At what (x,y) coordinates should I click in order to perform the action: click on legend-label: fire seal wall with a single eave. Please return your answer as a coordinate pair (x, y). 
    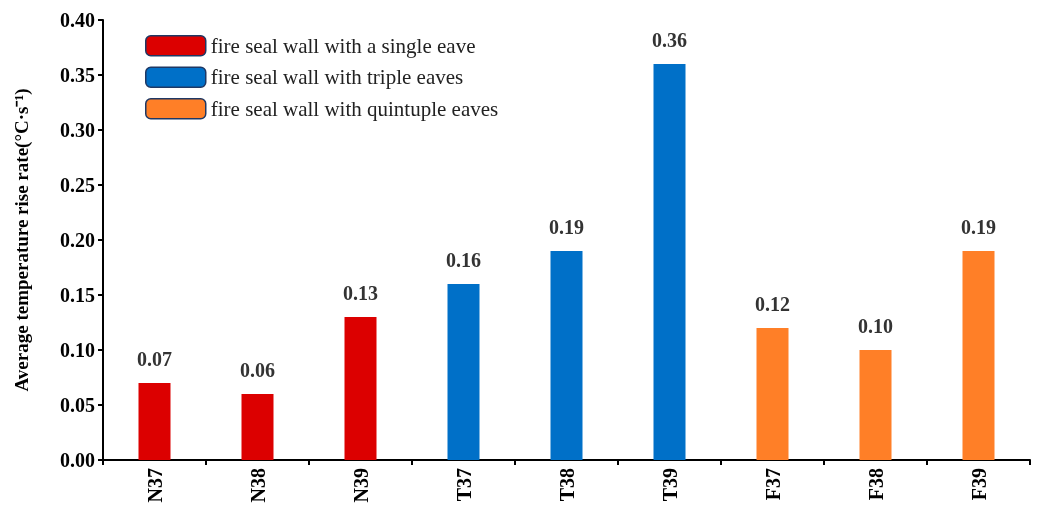
    Looking at the image, I should click on (343, 45).